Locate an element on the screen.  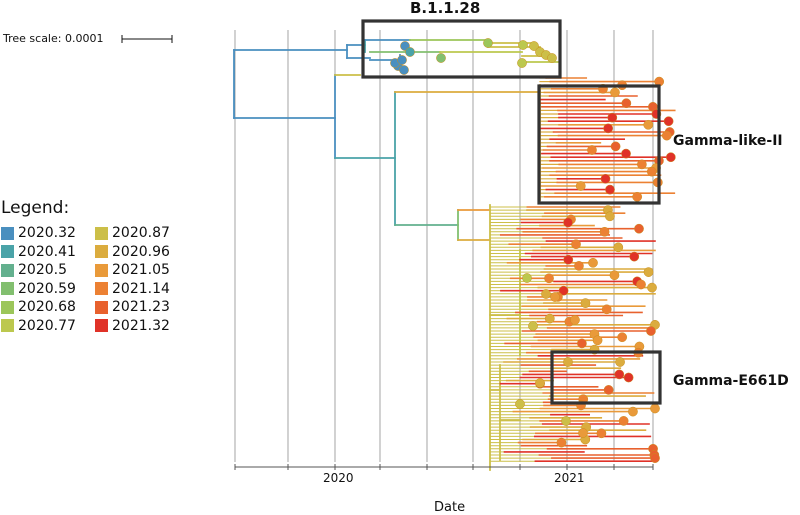
legend-item: 2020.41 is located at coordinates (38, 252).